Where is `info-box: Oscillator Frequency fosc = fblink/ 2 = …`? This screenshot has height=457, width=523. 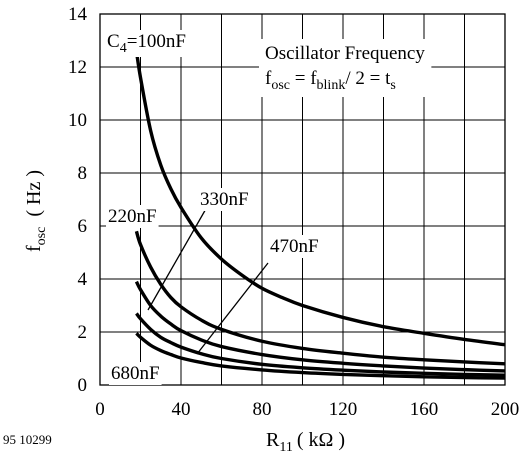
info-box: Oscillator Frequency fosc = fblink/ 2 = … is located at coordinates (345, 68).